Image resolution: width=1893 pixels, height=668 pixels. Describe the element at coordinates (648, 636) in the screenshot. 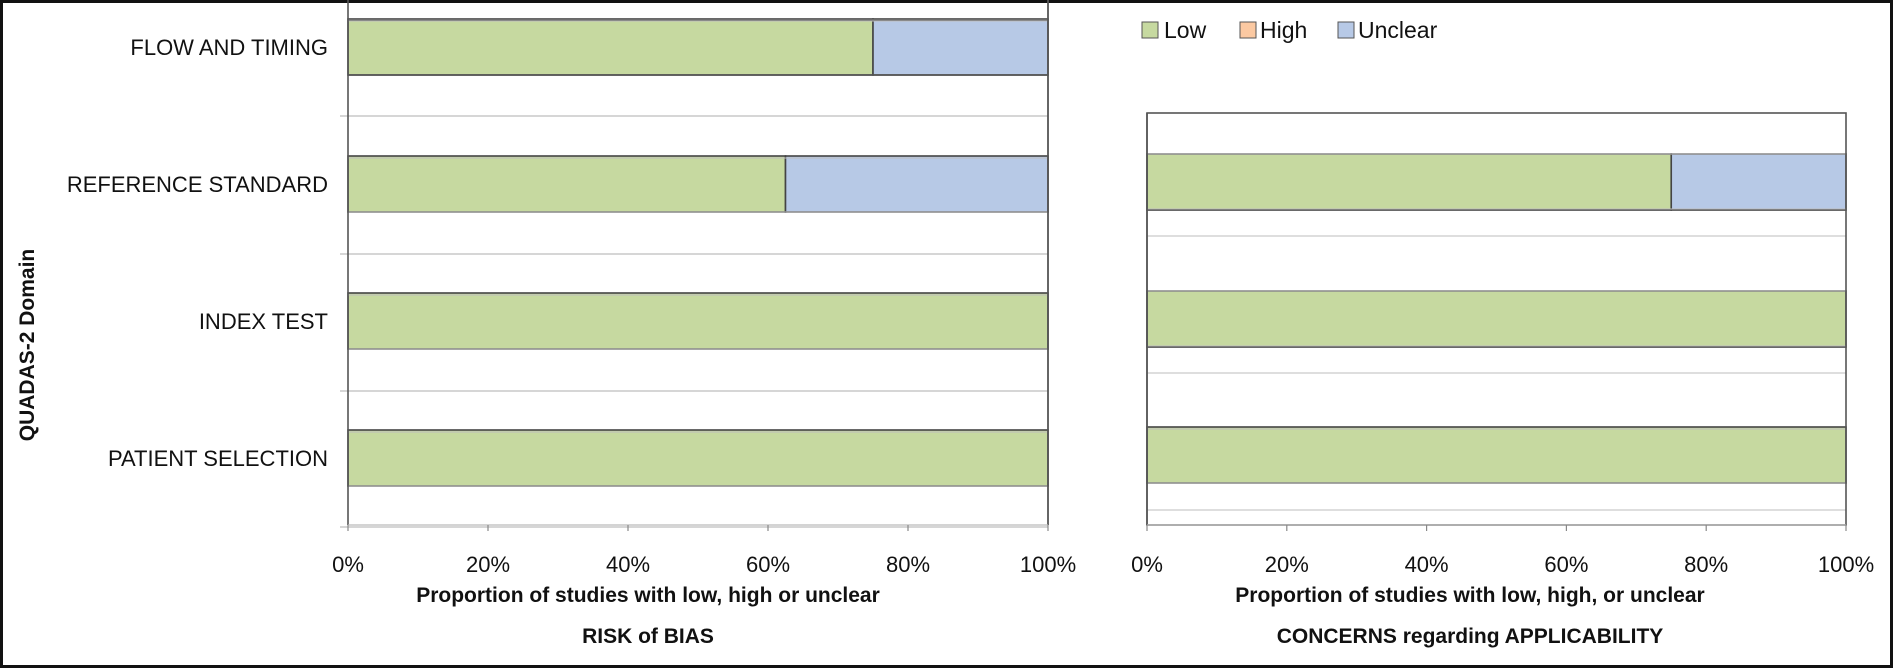

I see `rob-x-axis-title-line-1: RISK of BIAS` at that location.